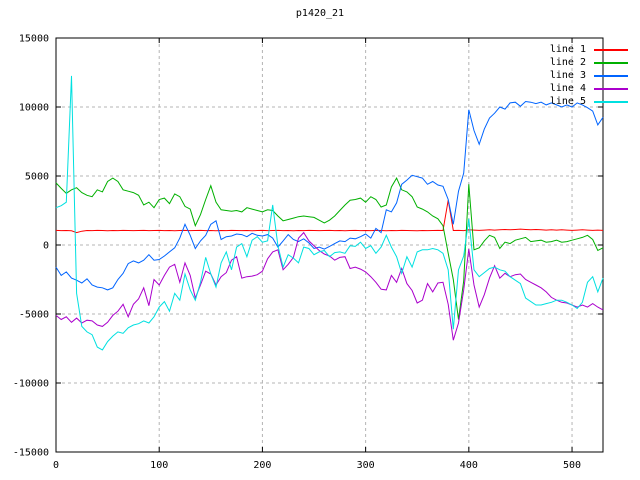 This screenshot has width=640, height=480. Describe the element at coordinates (56, 465) in the screenshot. I see `x-axis-tick-label: 0` at that location.